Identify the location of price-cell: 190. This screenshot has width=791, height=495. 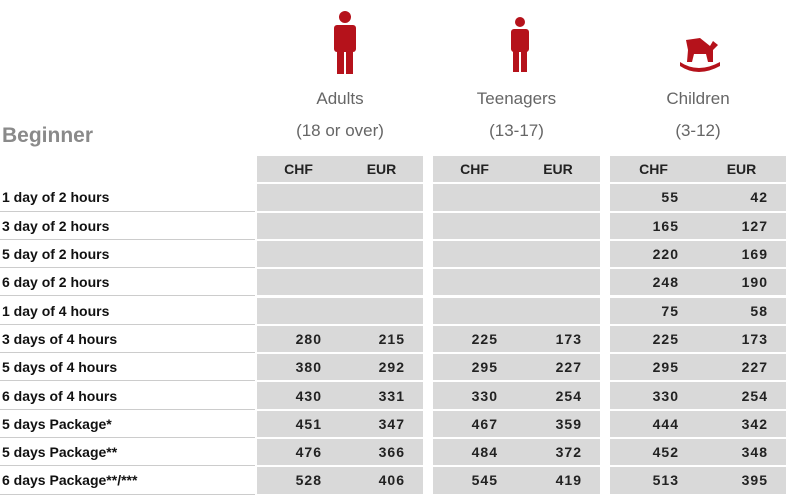
(741, 282).